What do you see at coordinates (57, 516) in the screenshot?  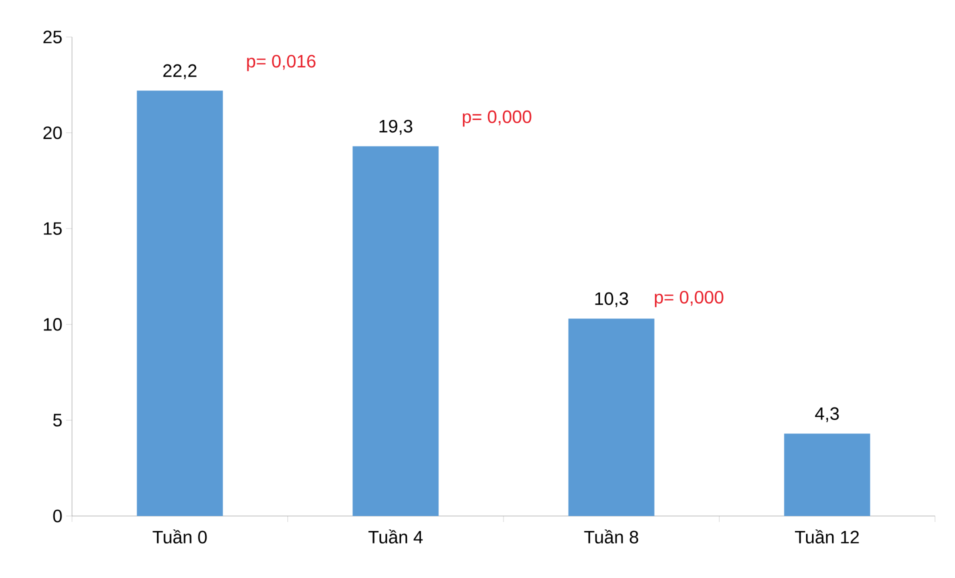 I see `y-tick-label: 0` at bounding box center [57, 516].